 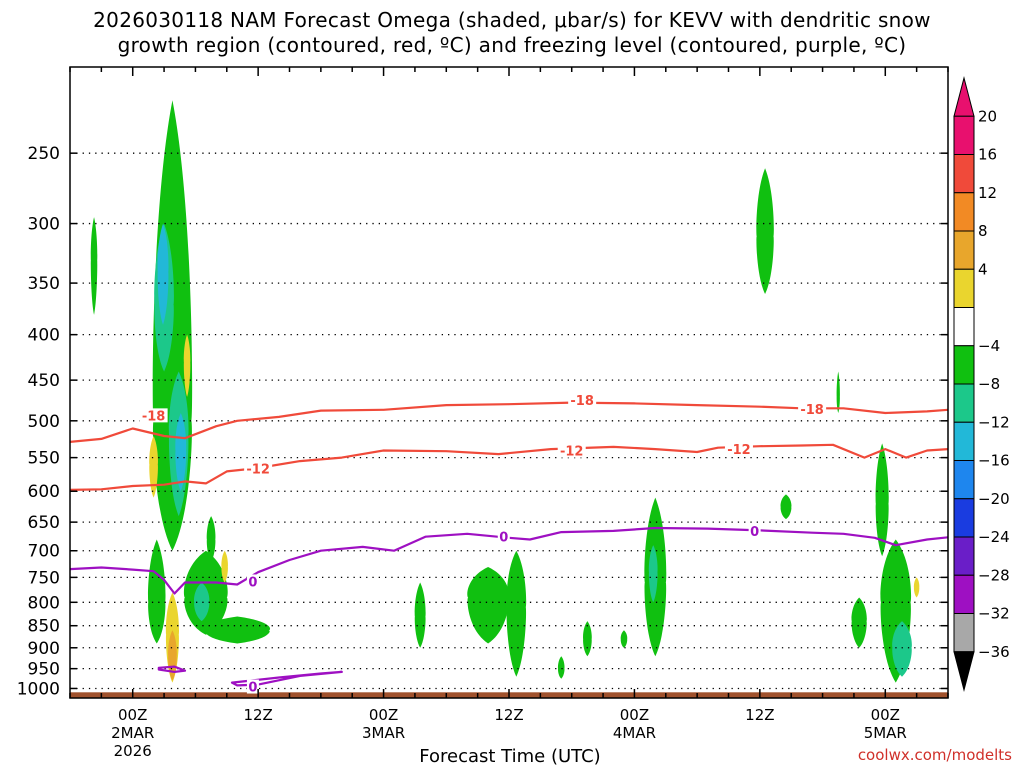 What do you see at coordinates (994, 422) in the screenshot?
I see `colorbar-label: −12` at bounding box center [994, 422].